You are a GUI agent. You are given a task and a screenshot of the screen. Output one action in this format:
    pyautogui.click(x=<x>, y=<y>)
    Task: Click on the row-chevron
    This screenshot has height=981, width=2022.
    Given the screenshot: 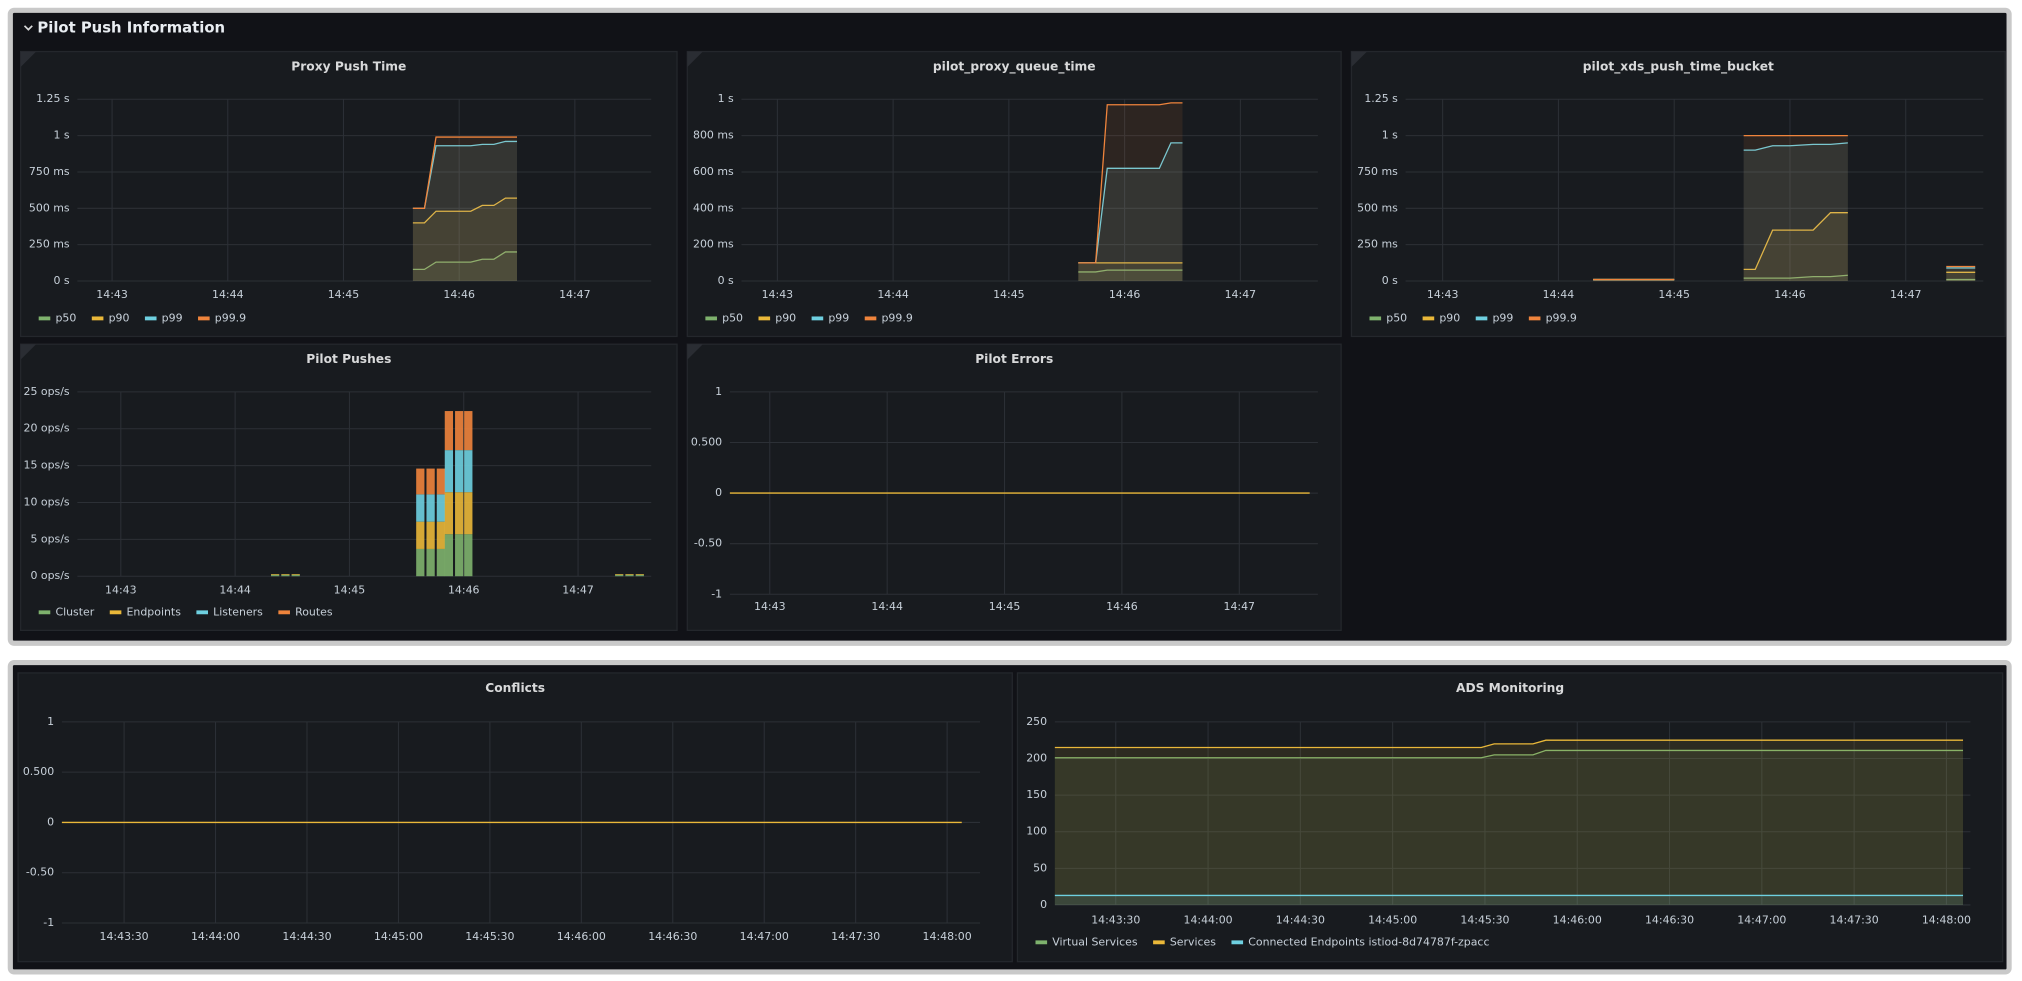 What is the action you would take?
    pyautogui.click(x=28, y=28)
    